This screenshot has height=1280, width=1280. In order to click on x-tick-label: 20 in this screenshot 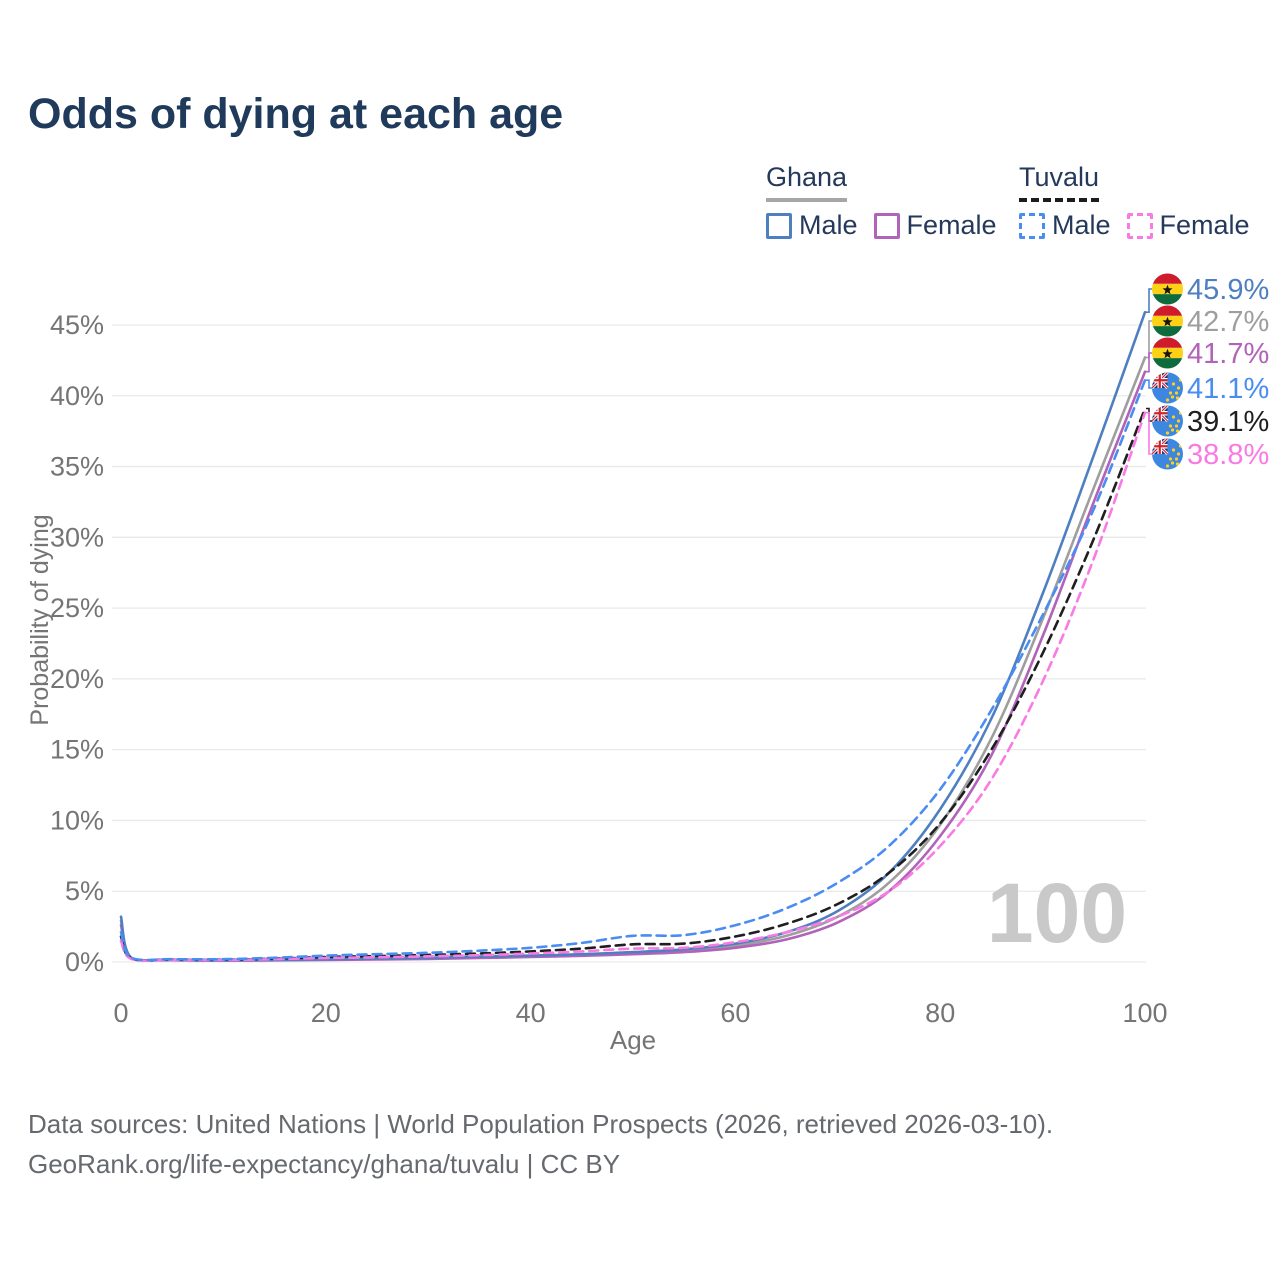, I will do `click(326, 1013)`.